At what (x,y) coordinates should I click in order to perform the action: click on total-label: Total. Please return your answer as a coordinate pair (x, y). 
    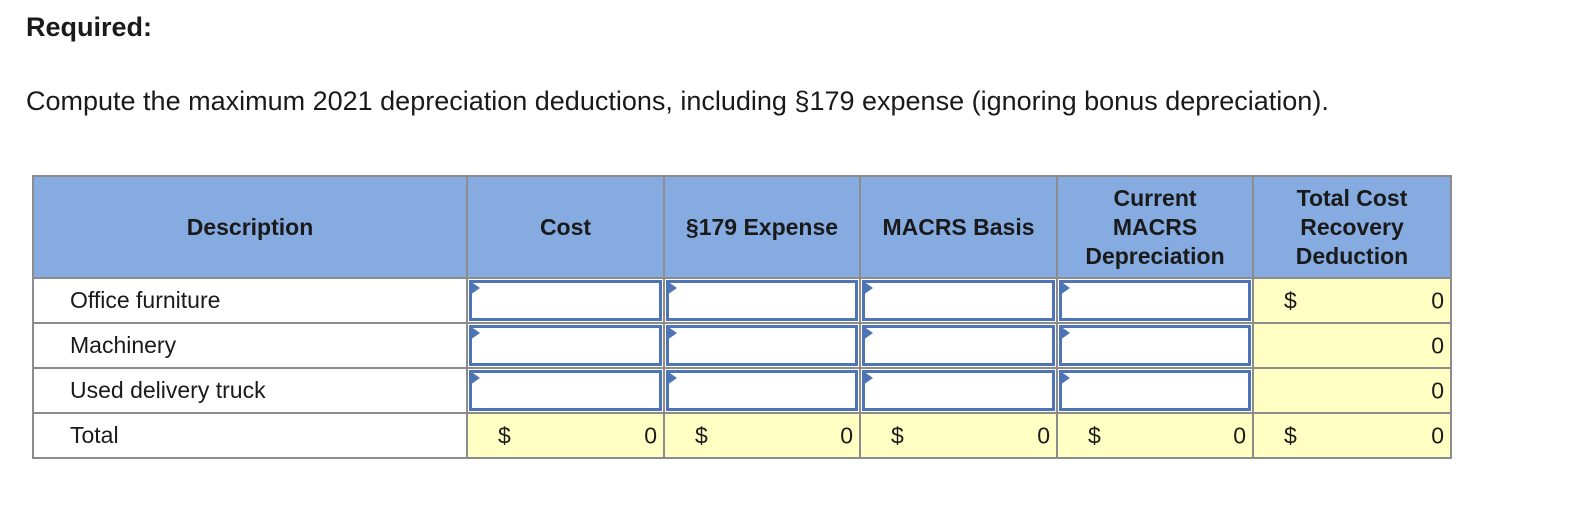
    Looking at the image, I should click on (250, 435).